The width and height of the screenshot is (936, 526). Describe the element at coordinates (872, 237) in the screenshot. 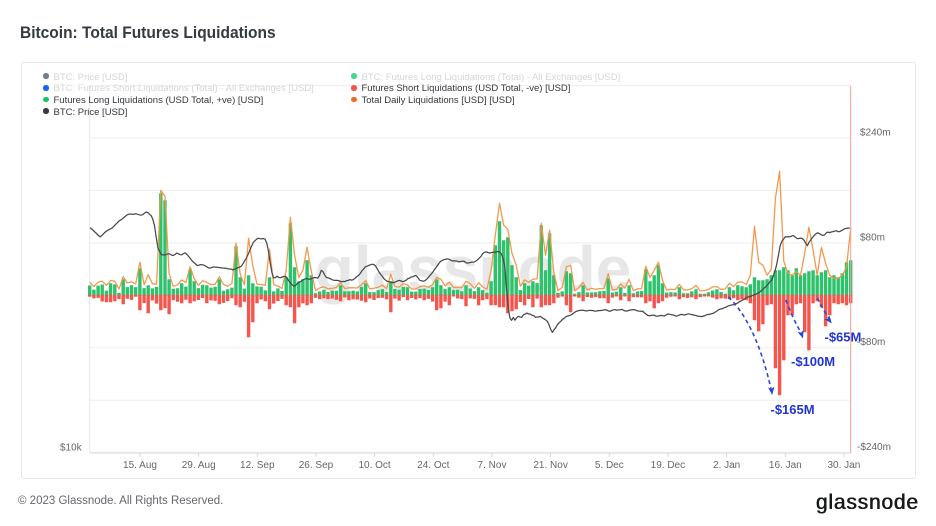

I see `svg-text: $80m` at that location.